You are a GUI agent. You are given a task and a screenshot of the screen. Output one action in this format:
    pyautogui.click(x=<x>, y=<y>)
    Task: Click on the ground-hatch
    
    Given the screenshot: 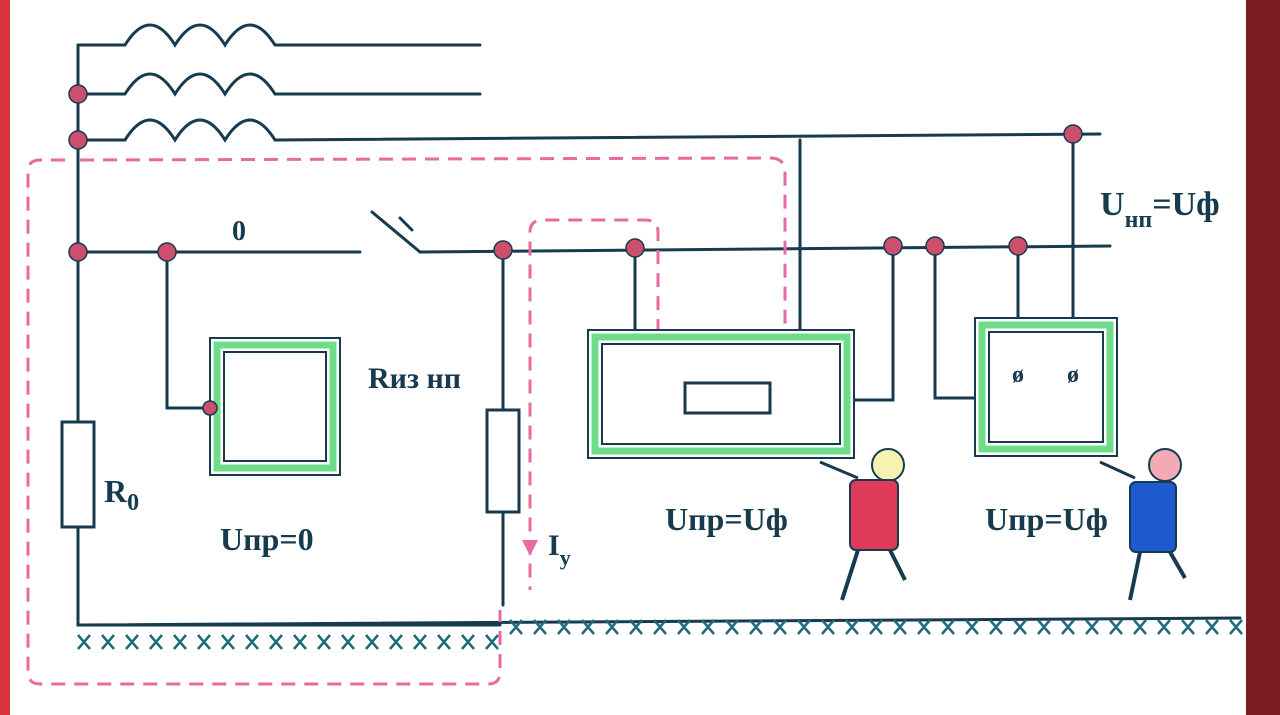 What is the action you would take?
    pyautogui.click(x=659, y=633)
    